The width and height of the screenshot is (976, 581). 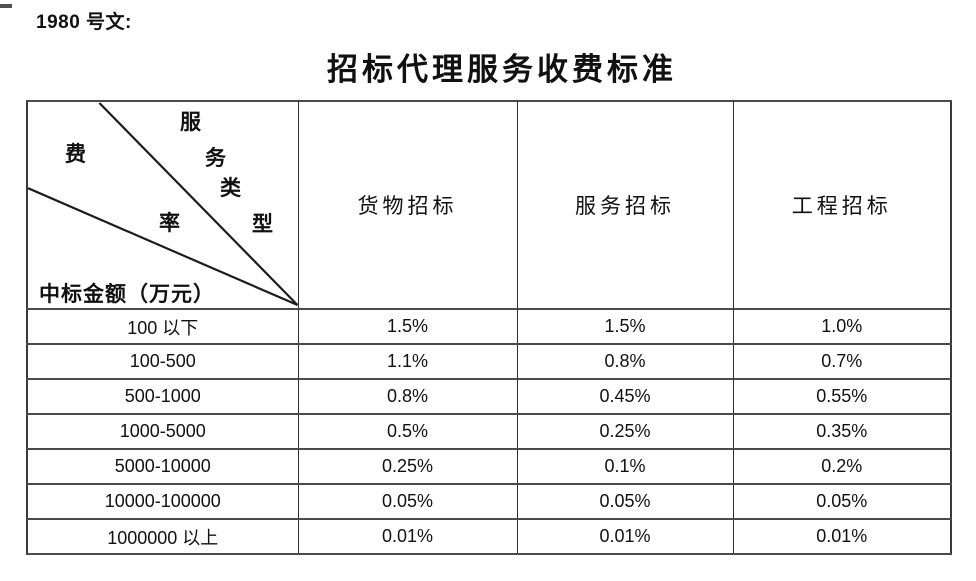 I want to click on table-row: 100-500 1.1% 0.8% 0.7%, so click(x=489, y=361).